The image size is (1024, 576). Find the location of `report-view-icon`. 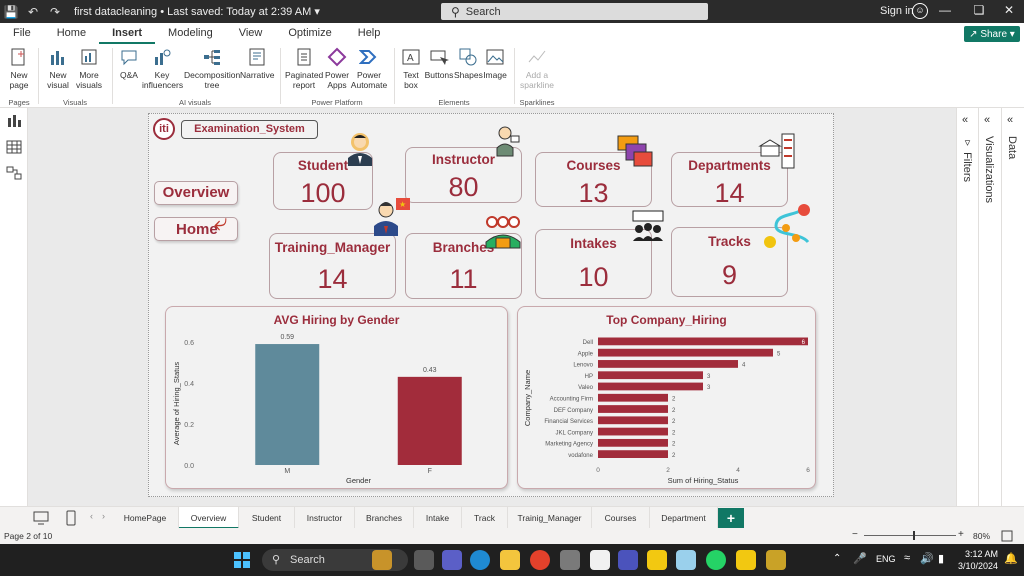

report-view-icon is located at coordinates (14, 121).